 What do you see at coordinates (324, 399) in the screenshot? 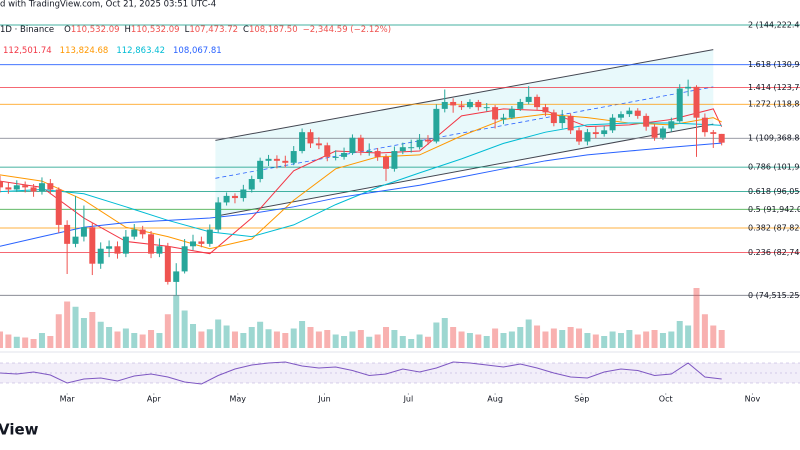
I see `x-tick-label: Jun` at bounding box center [324, 399].